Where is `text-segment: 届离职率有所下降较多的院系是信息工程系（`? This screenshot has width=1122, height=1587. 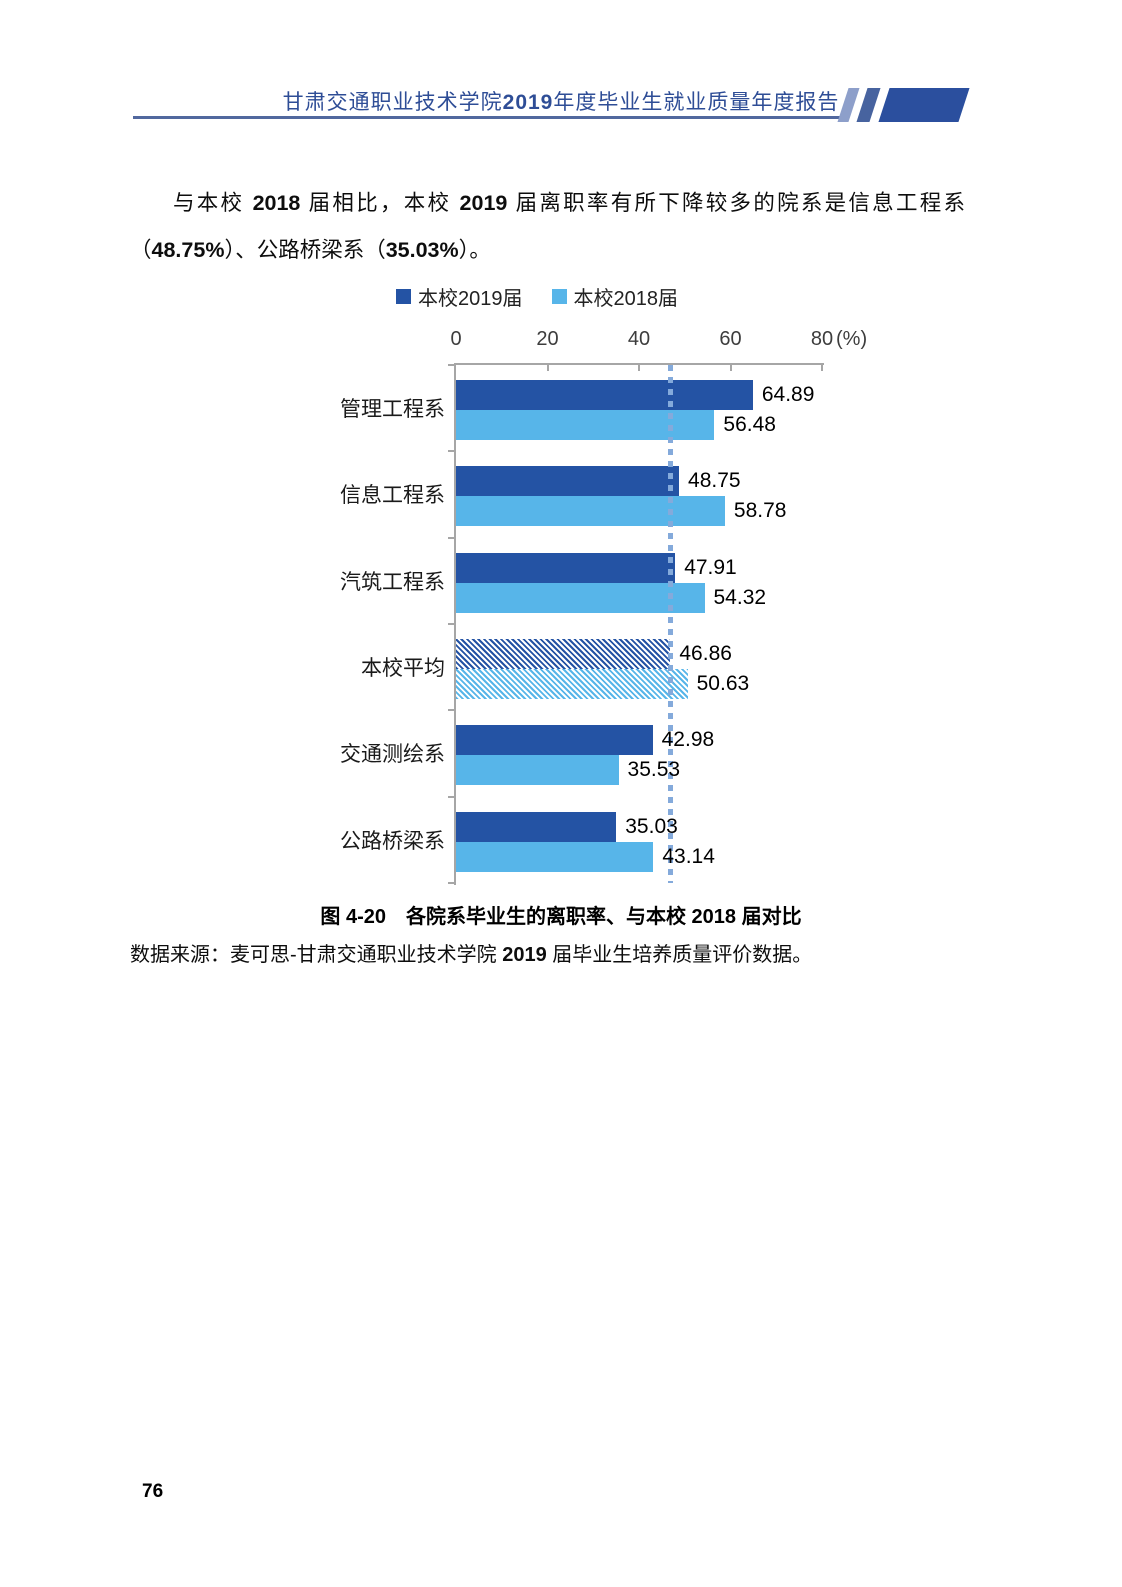
text-segment: 届离职率有所下降较多的院系是信息工程系（ is located at coordinates (547, 226).